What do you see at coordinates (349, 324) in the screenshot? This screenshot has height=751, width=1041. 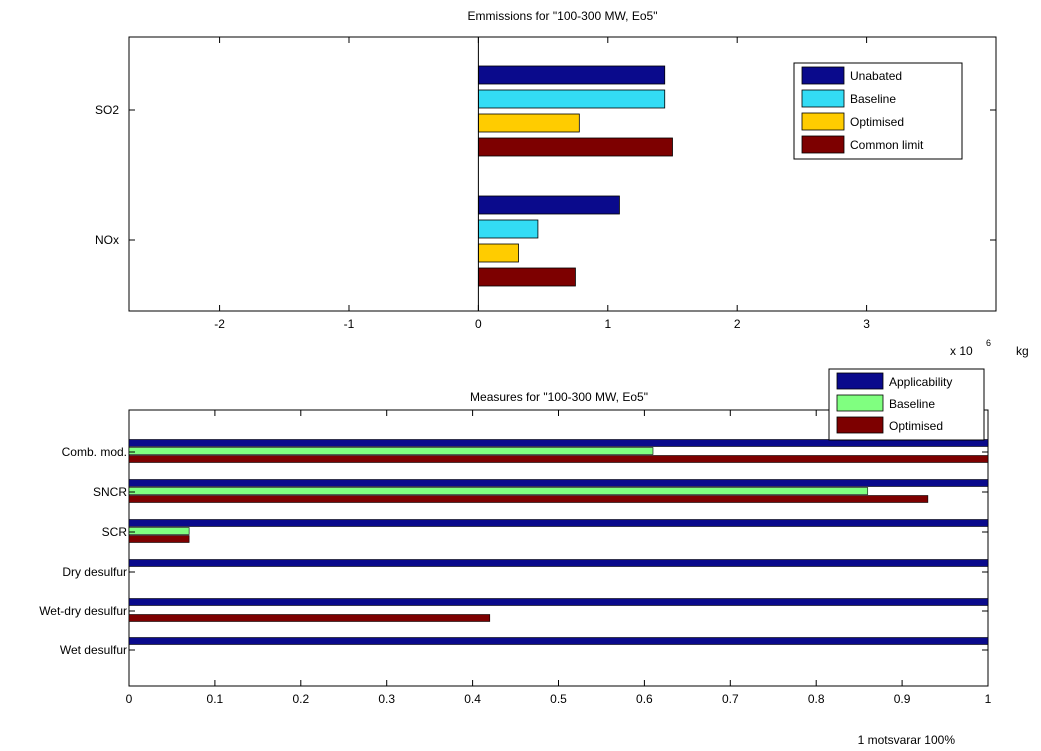 I see `x-tick-label: -1` at bounding box center [349, 324].